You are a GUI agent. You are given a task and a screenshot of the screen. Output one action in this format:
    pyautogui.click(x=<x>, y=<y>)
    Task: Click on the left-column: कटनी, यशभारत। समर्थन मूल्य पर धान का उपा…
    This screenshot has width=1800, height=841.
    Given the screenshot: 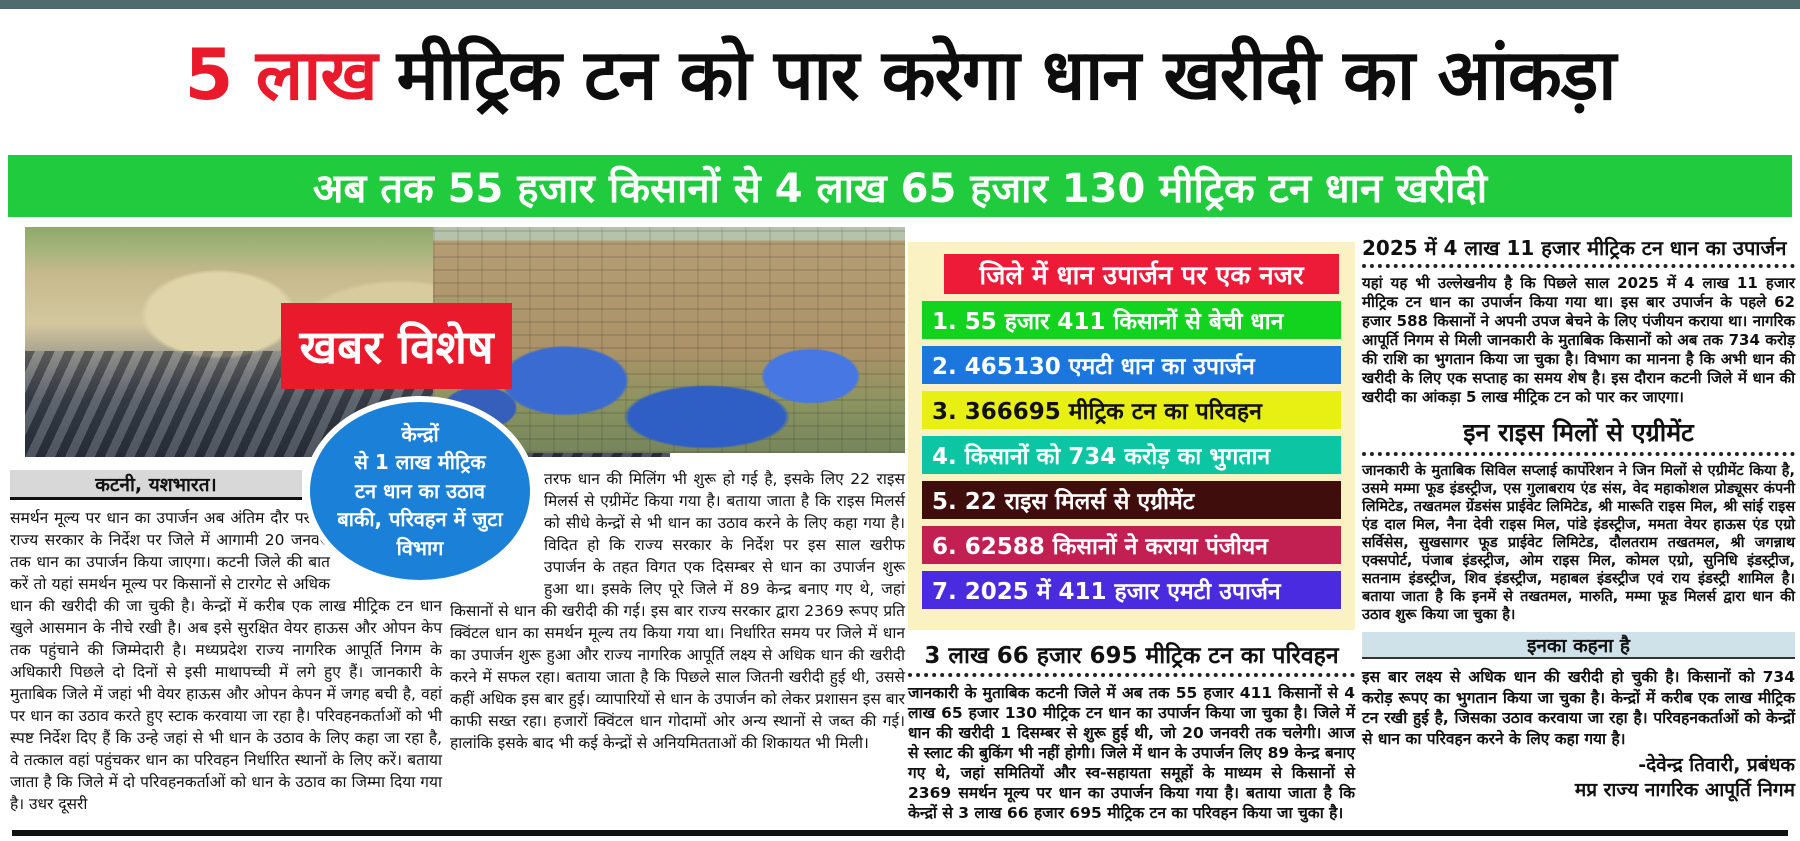 What is the action you would take?
    pyautogui.click(x=226, y=642)
    